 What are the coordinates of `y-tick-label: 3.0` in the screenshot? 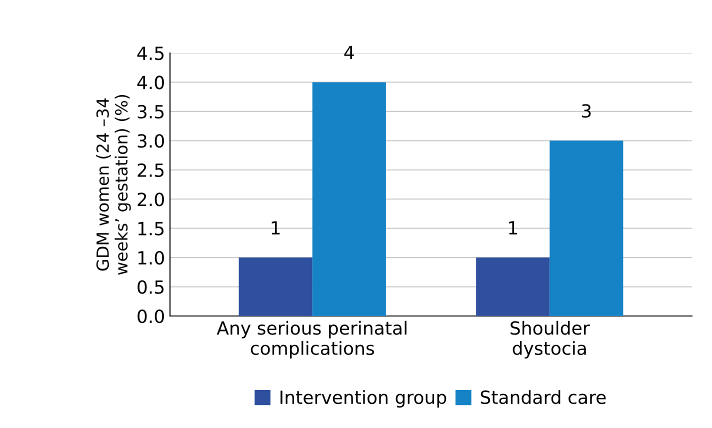 It's located at (151, 141).